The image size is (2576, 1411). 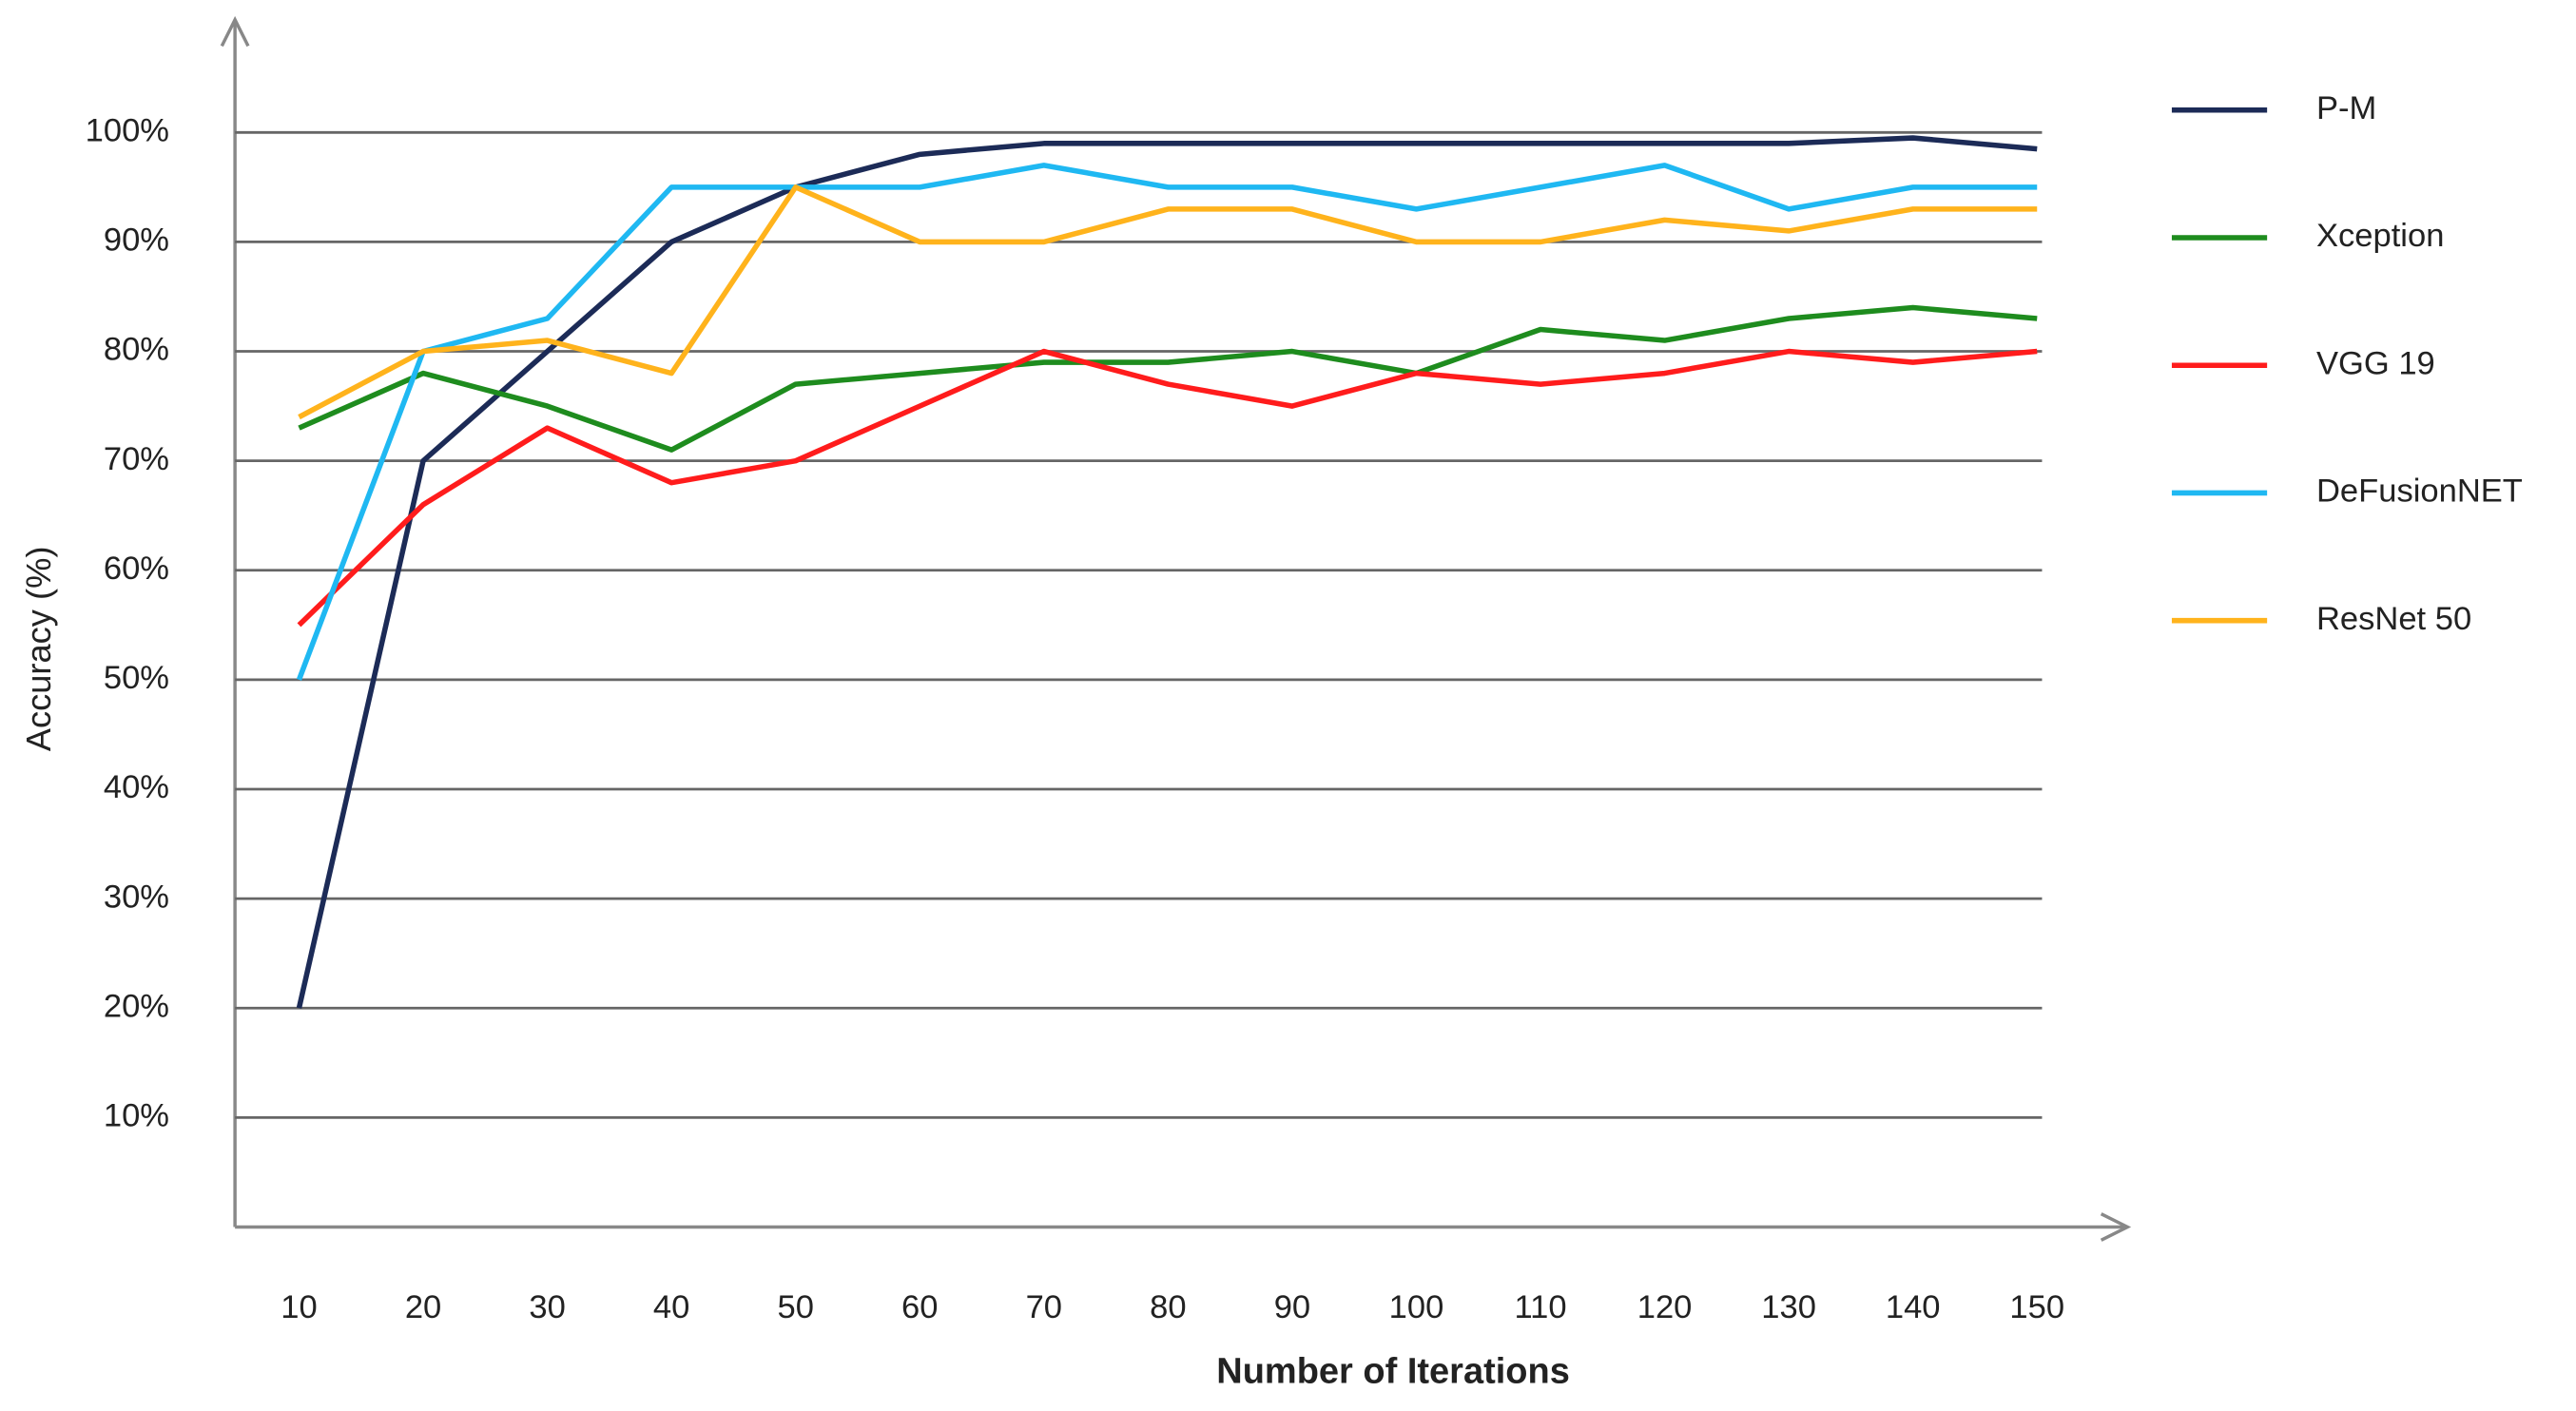 I want to click on x-tick-label: 140, so click(x=1913, y=1307).